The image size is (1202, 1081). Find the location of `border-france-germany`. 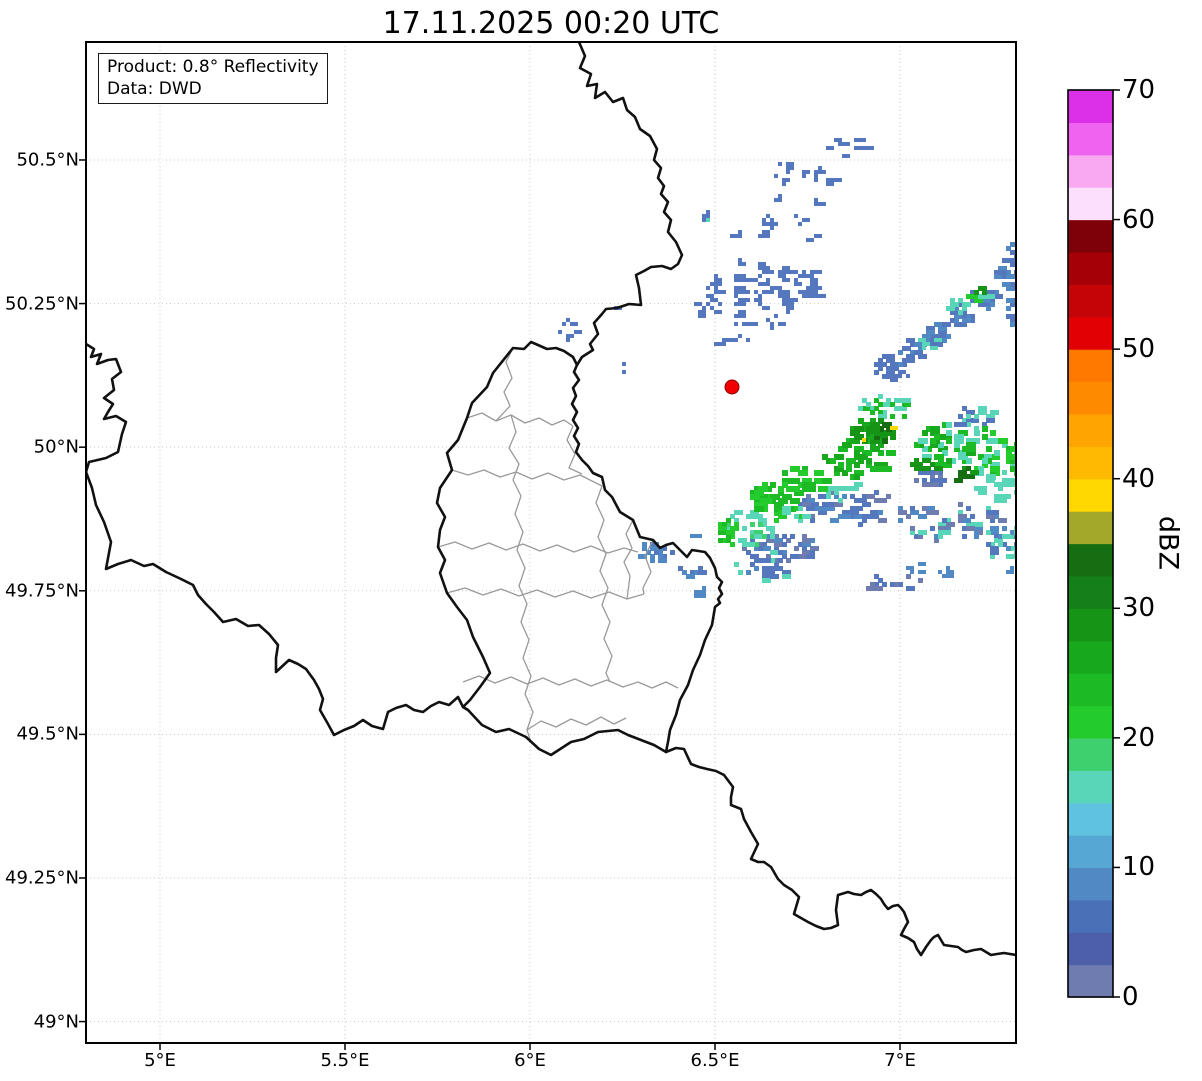

border-france-germany is located at coordinates (840, 851).